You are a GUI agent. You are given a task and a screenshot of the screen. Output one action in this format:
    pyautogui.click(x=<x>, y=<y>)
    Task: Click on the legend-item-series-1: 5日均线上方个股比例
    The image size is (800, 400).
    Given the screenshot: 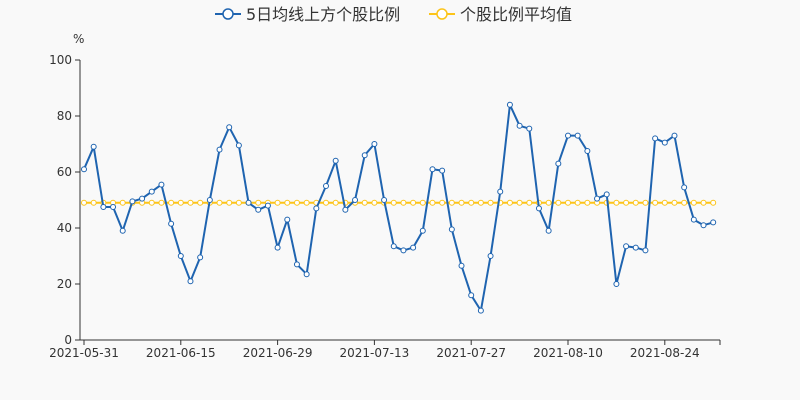 What is the action you would take?
    pyautogui.click(x=307, y=14)
    